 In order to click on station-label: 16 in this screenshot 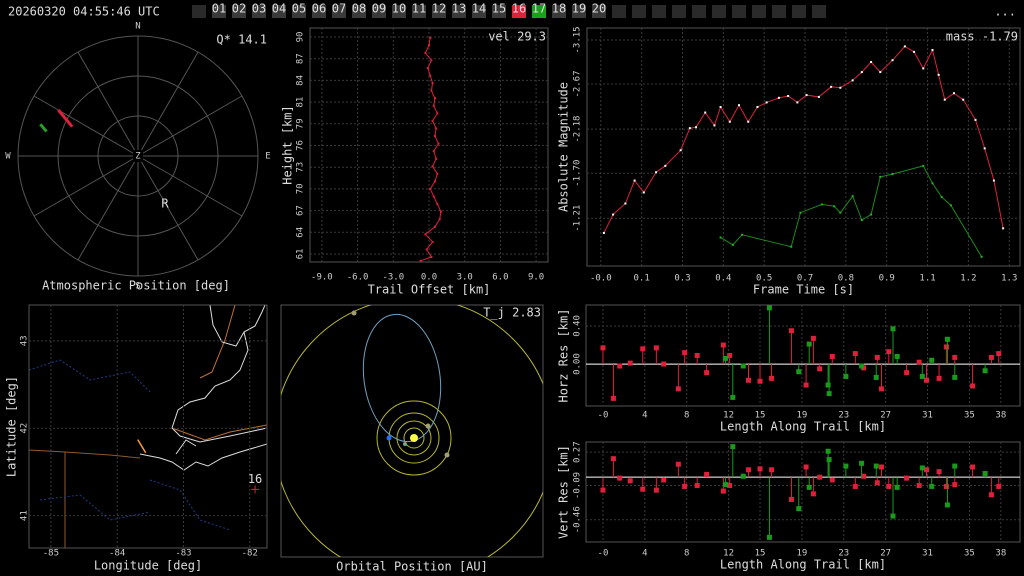, I will do `click(519, 9)`.